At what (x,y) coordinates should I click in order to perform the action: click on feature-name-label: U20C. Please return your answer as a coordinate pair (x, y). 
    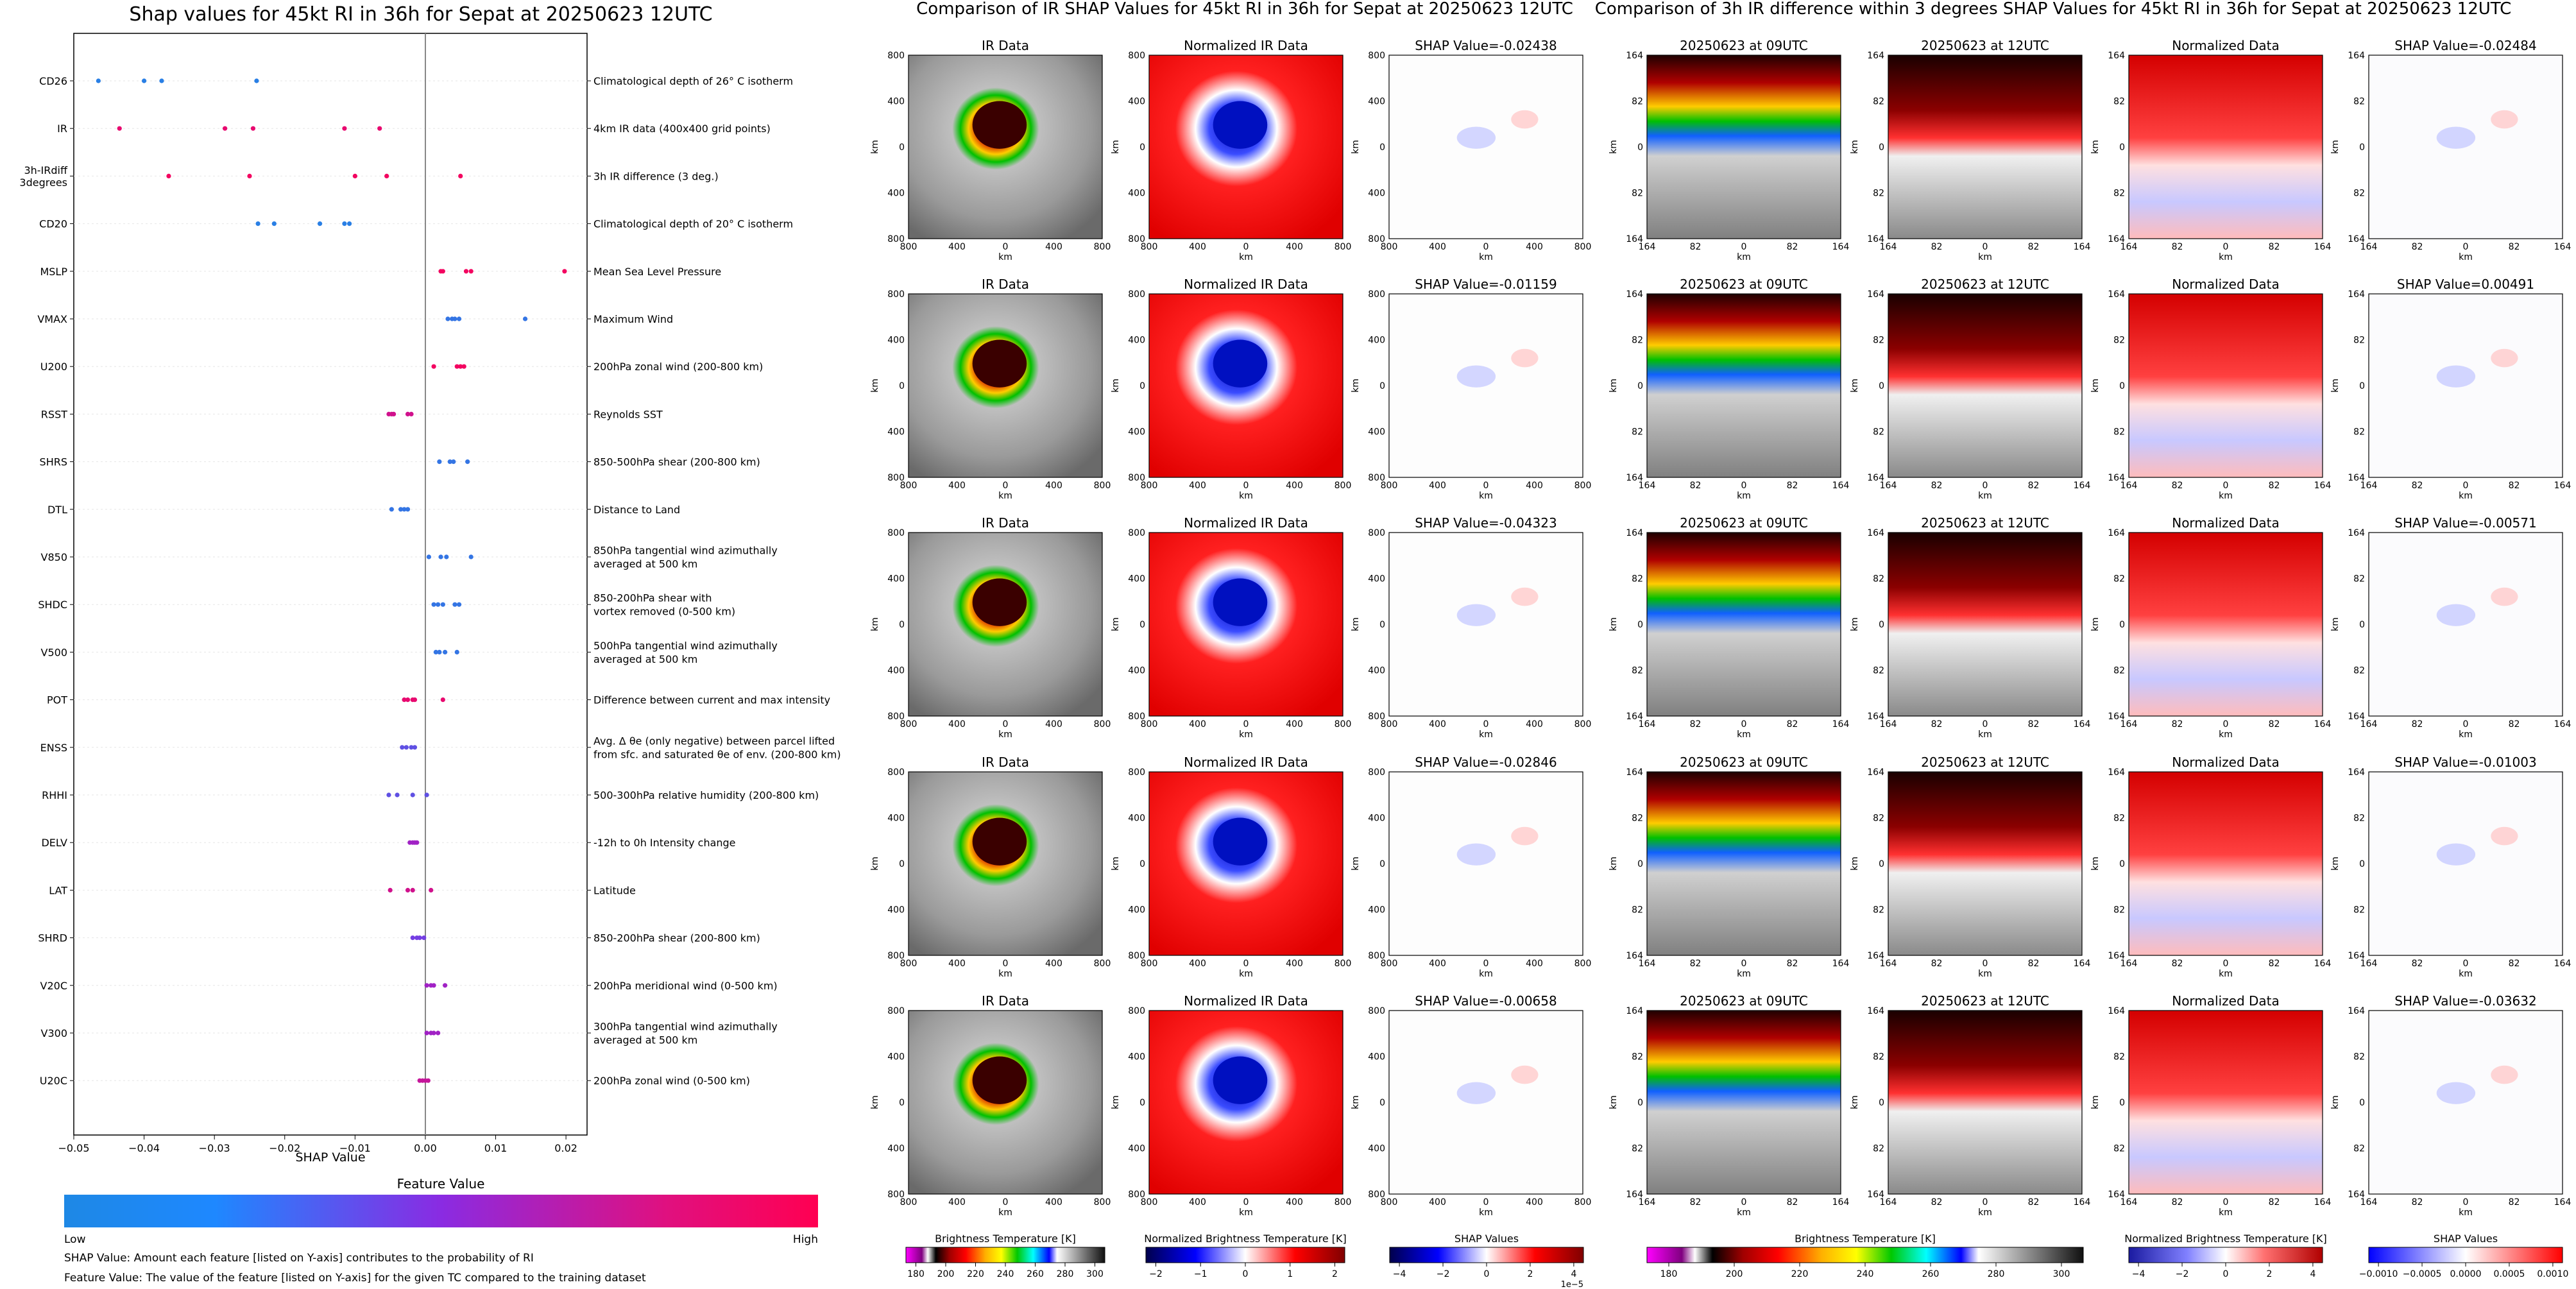
    Looking at the image, I should click on (53, 1081).